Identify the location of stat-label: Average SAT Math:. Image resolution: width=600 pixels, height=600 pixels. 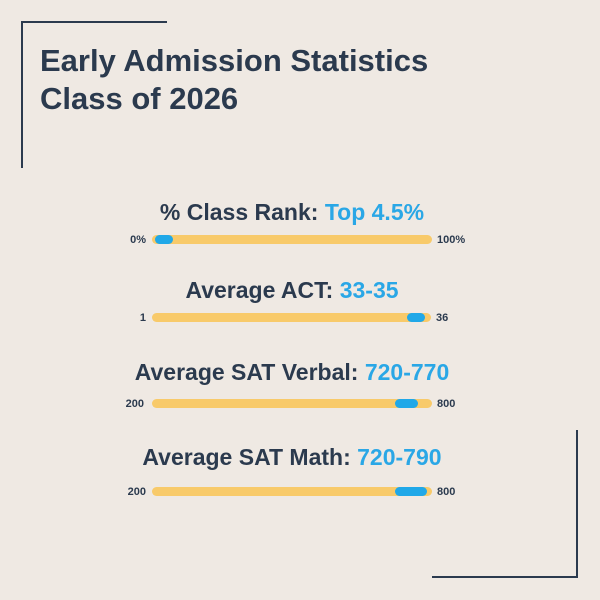
(250, 457).